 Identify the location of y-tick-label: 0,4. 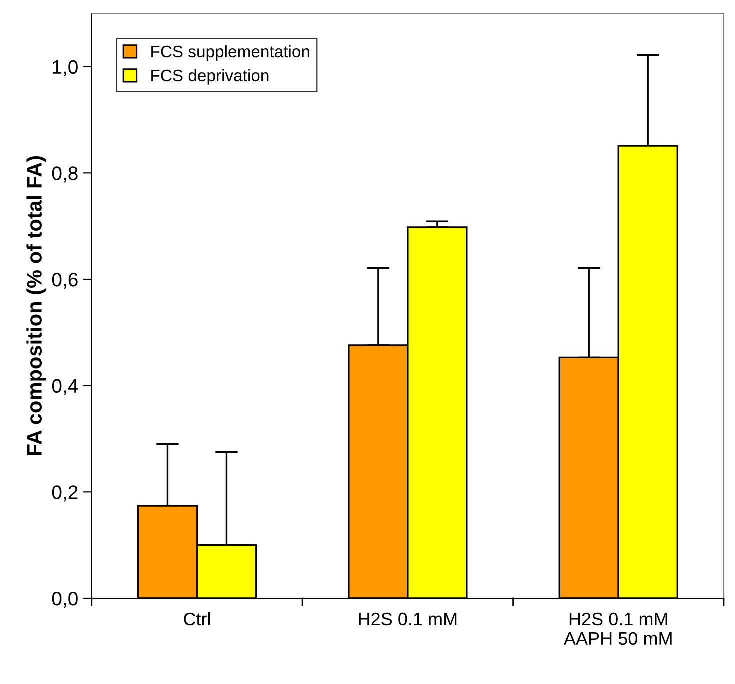
(65, 387).